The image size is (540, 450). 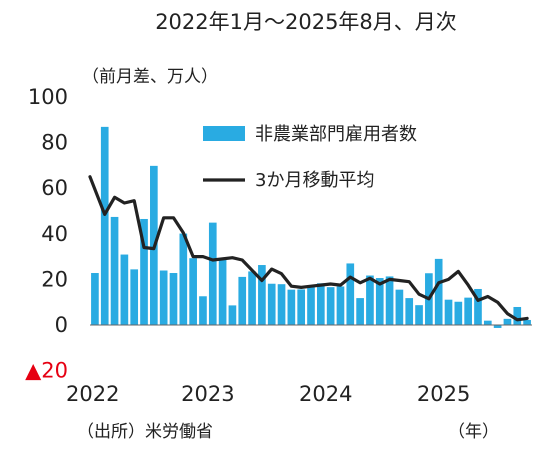 I want to click on y-tick-label: 20, so click(x=54, y=279).